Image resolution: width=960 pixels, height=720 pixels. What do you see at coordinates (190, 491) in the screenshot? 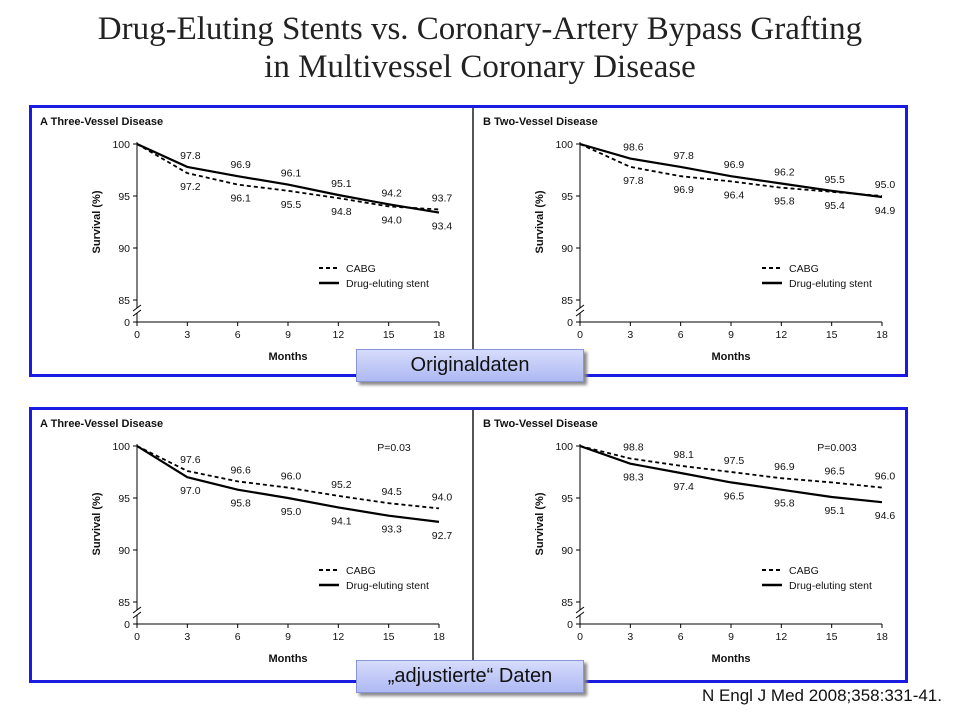
I see `data-label-lower: 97.0` at bounding box center [190, 491].